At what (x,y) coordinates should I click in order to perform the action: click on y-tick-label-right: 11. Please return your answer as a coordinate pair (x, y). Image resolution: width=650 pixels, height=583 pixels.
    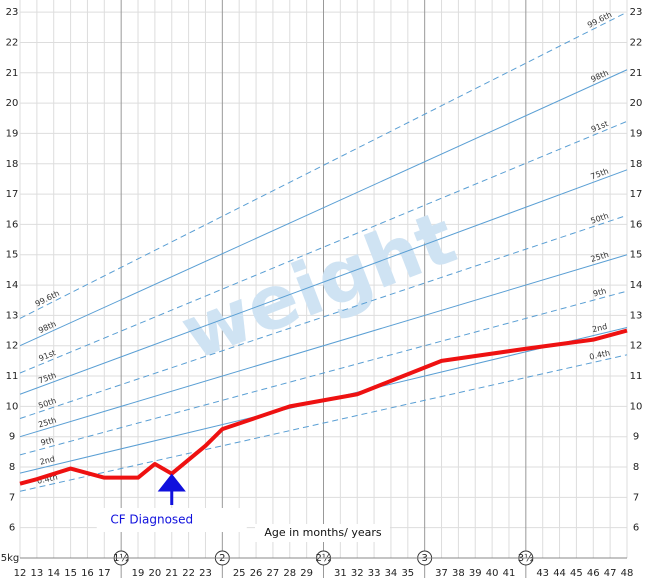
    Looking at the image, I should click on (636, 376).